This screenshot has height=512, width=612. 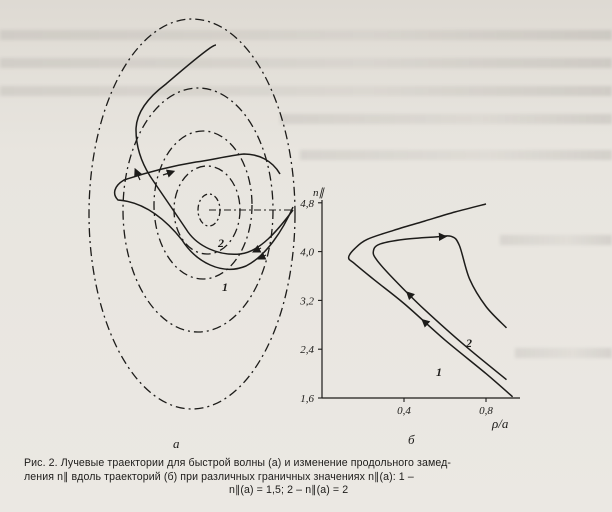 I want to click on x-tick-label: 0,4, so click(x=404, y=411).